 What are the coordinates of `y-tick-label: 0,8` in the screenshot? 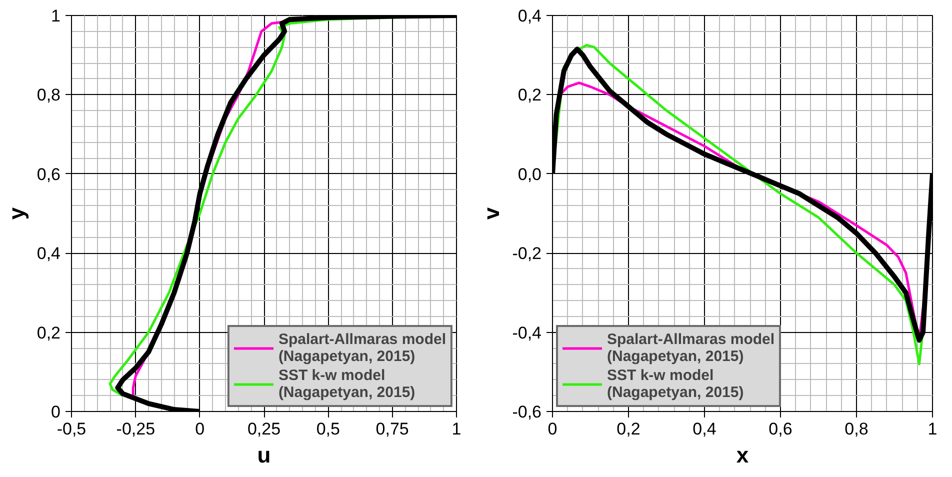 It's located at (48, 95).